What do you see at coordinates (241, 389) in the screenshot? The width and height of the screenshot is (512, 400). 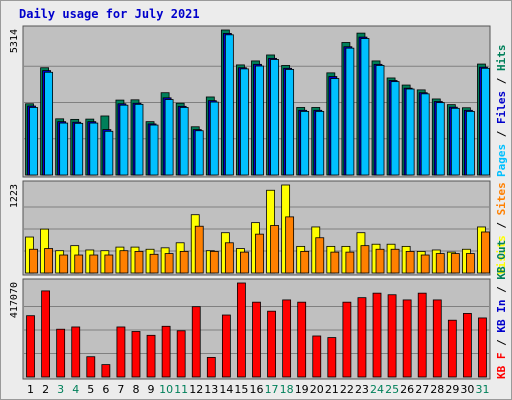 I see `day-label: 15` at bounding box center [241, 389].